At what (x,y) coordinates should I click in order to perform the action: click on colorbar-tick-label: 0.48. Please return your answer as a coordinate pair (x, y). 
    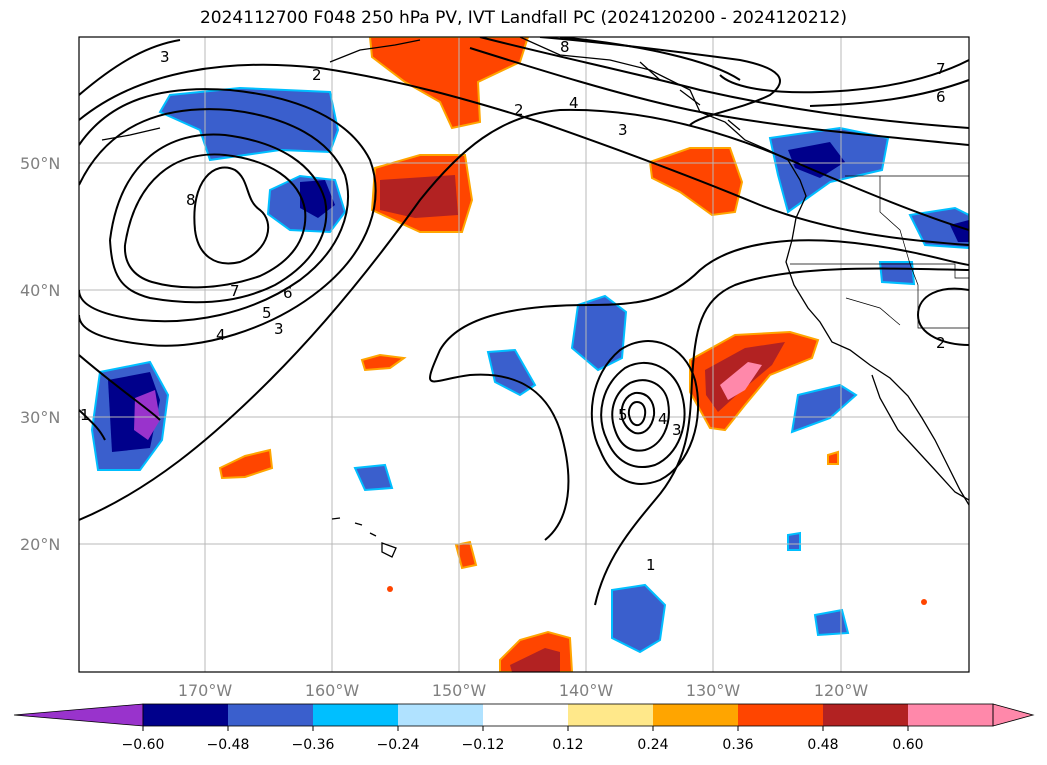
    Looking at the image, I should click on (822, 745).